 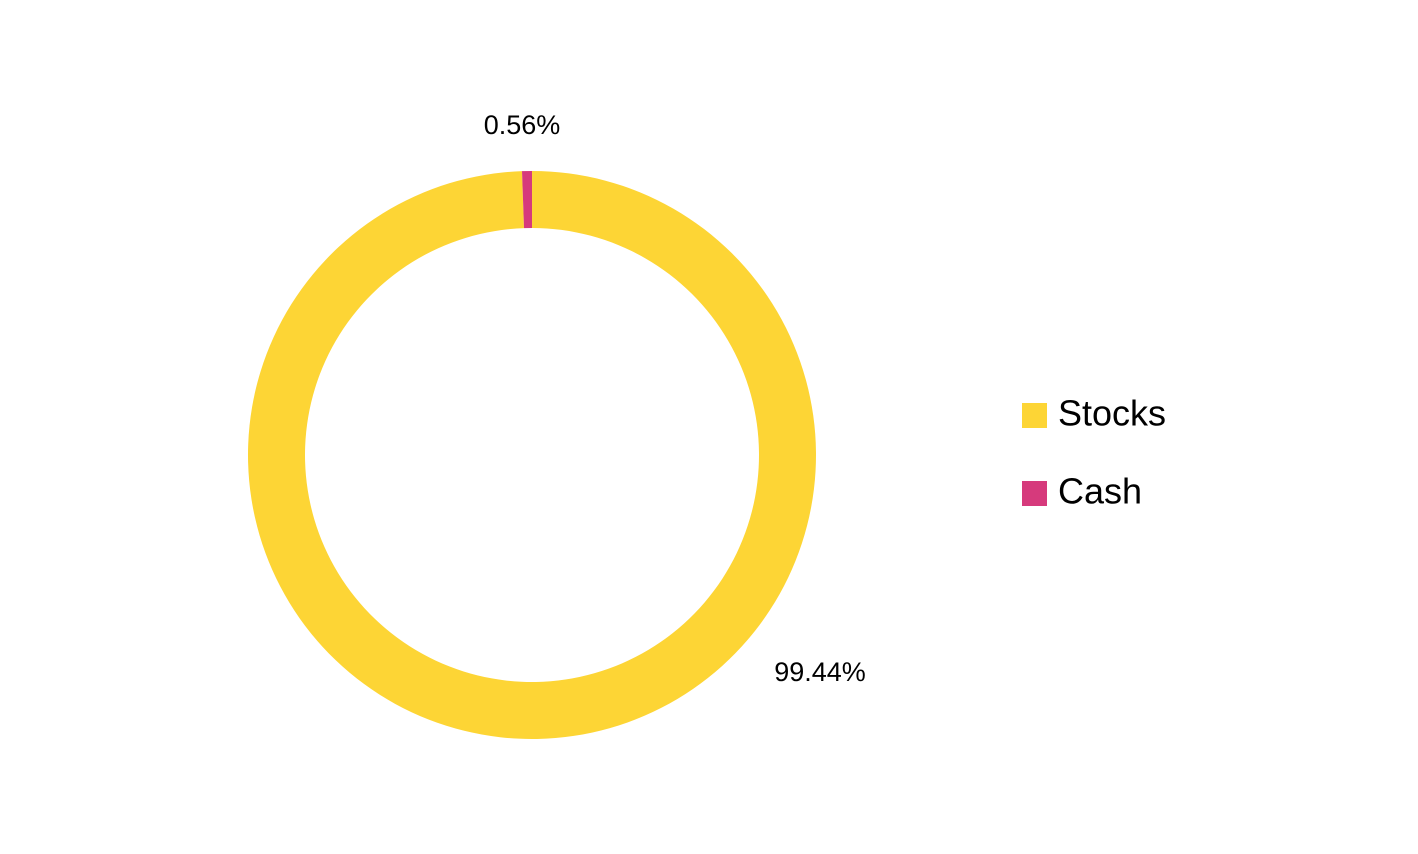 What do you see at coordinates (820, 672) in the screenshot?
I see `data-label: 99.44%` at bounding box center [820, 672].